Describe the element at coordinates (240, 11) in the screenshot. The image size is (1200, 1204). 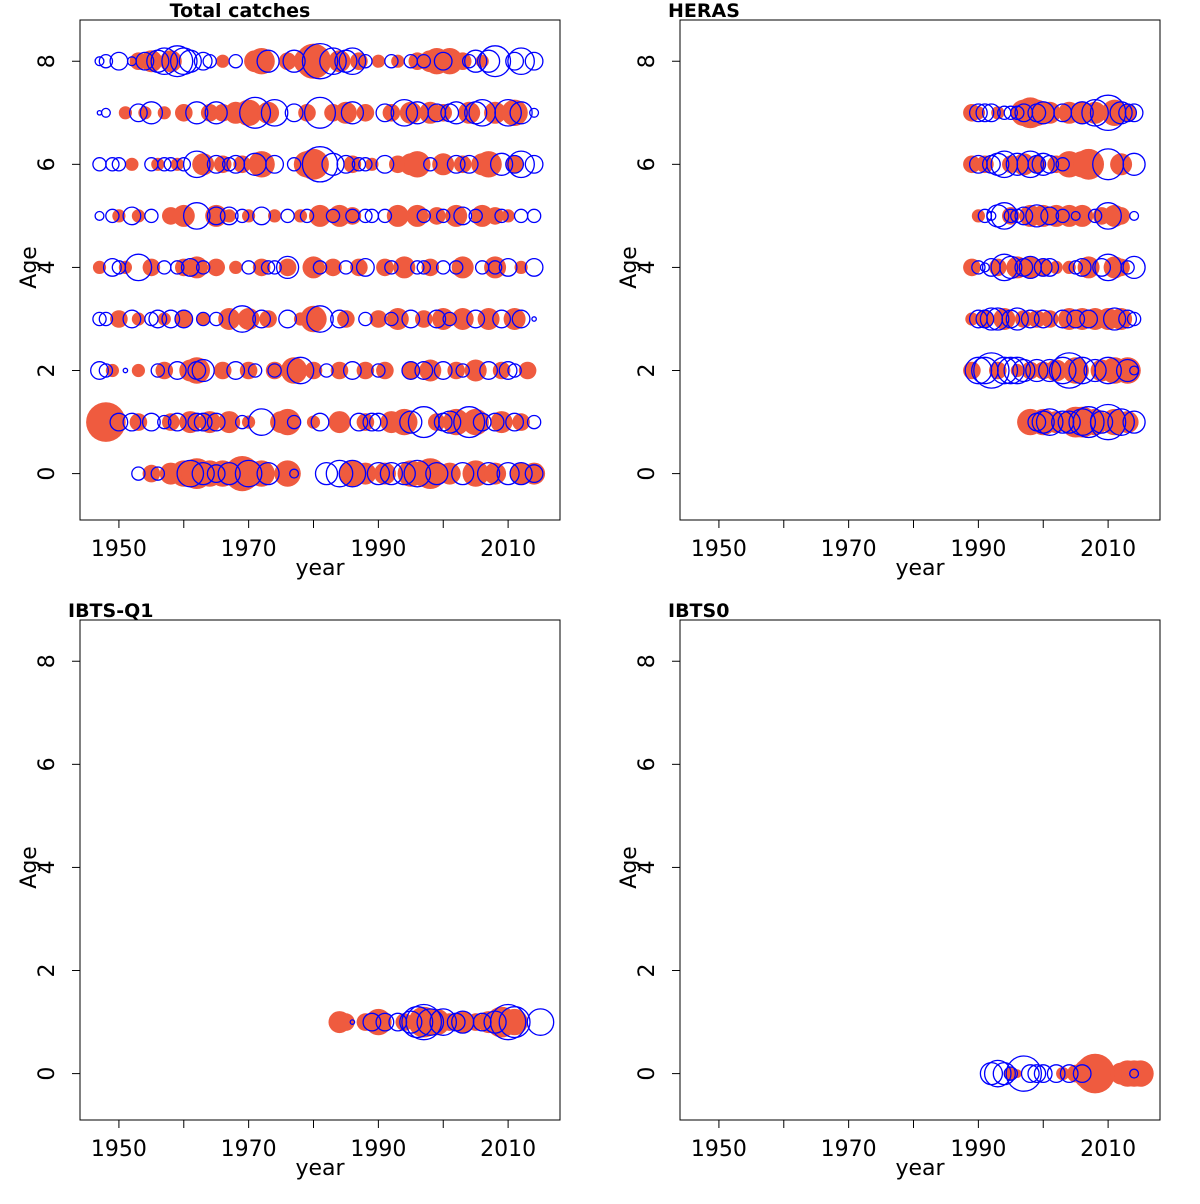
I see `chart-title: Total catches` at that location.